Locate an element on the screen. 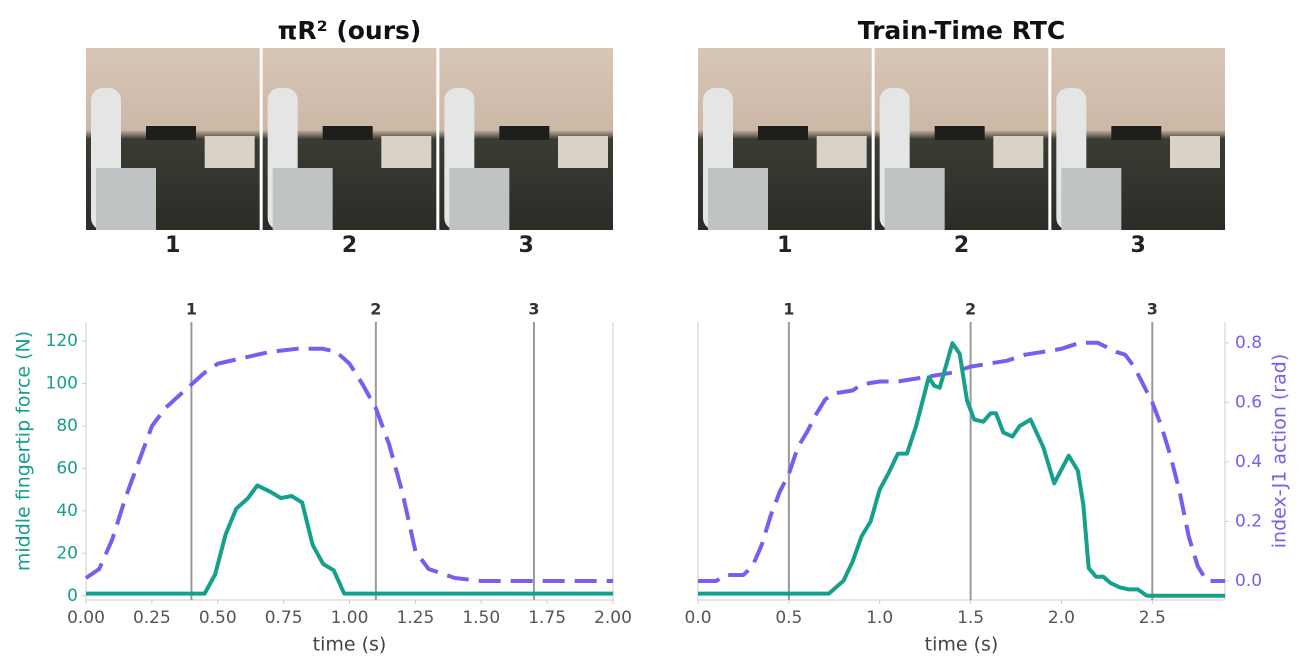 This screenshot has width=1305, height=670. x-tick-label: 1.0 is located at coordinates (879, 618).